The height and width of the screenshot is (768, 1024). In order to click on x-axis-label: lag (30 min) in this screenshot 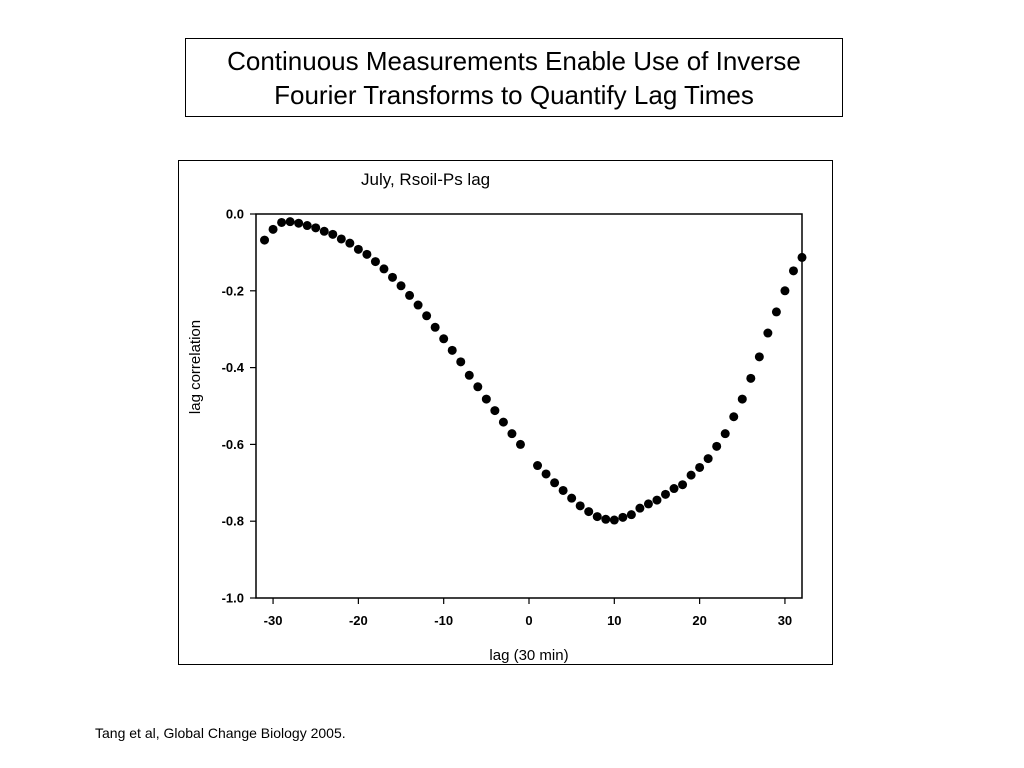, I will do `click(528, 655)`.